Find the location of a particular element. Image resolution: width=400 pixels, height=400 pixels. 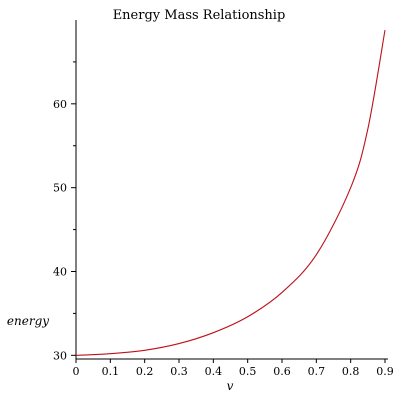

x-tick-label: 0.8 is located at coordinates (351, 371).